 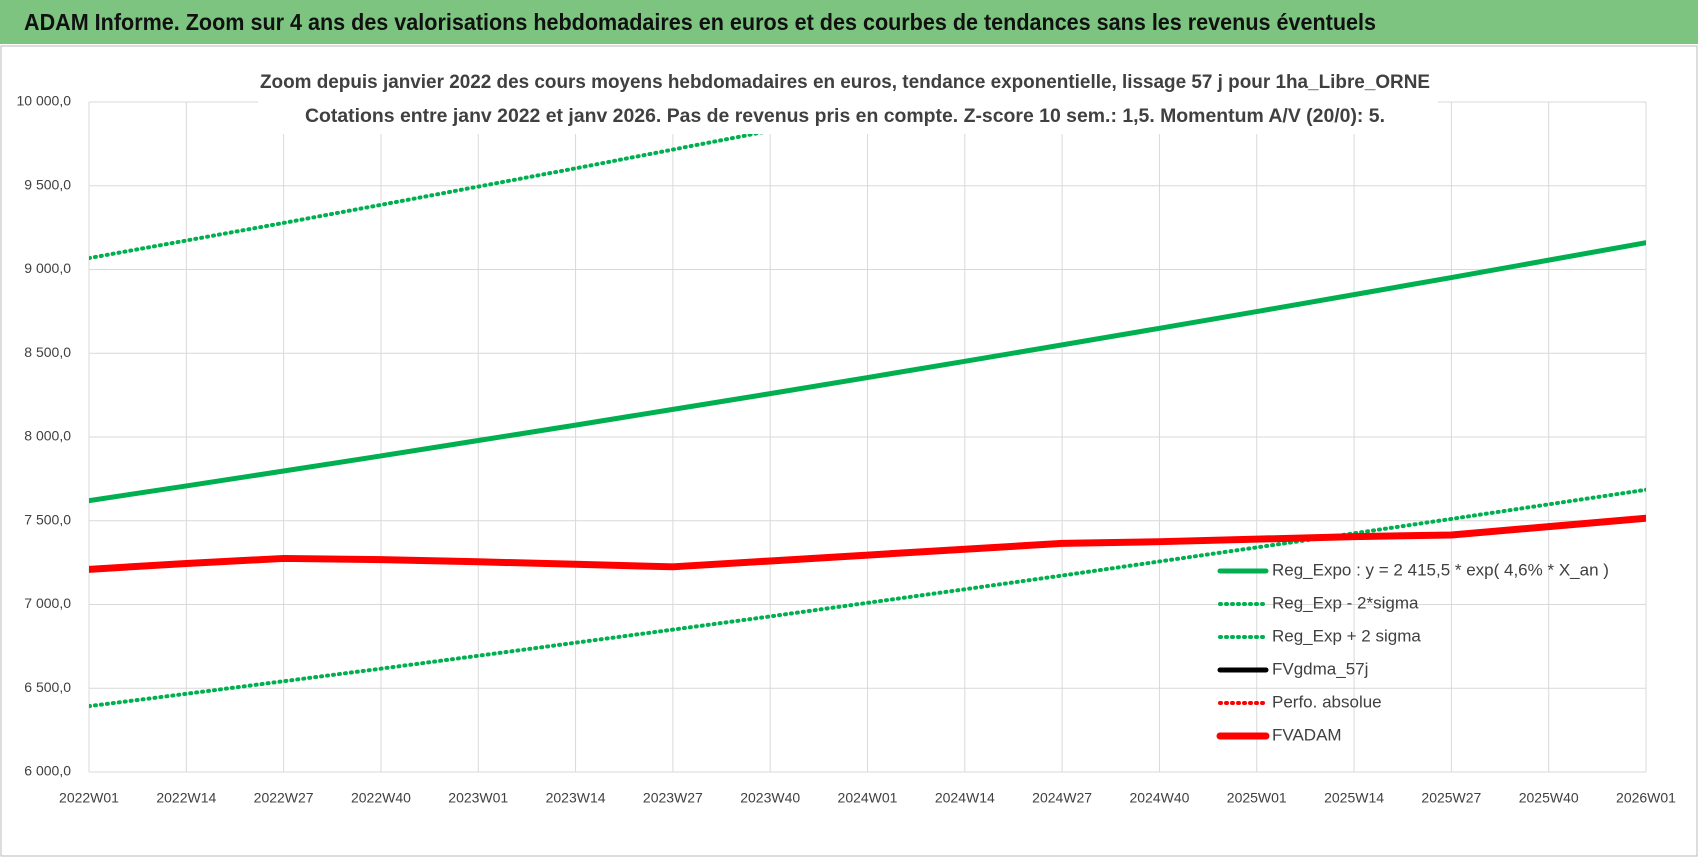 I want to click on x-tick-label: 2023W14, so click(x=576, y=798).